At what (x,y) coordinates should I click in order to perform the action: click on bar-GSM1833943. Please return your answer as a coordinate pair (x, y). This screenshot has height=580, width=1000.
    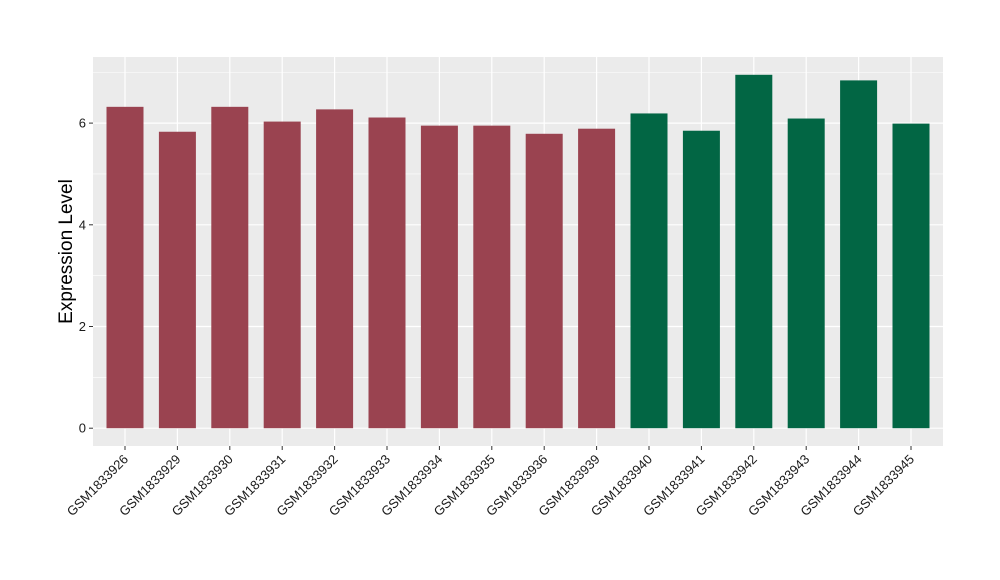
    Looking at the image, I should click on (806, 273).